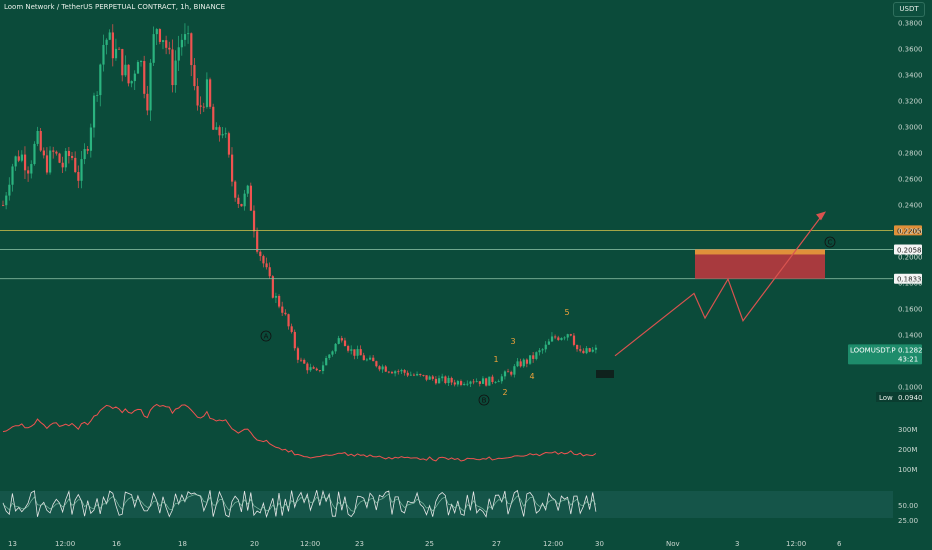 Image resolution: width=932 pixels, height=550 pixels. Describe the element at coordinates (566, 312) in the screenshot. I see `wave-number-label: 5` at that location.